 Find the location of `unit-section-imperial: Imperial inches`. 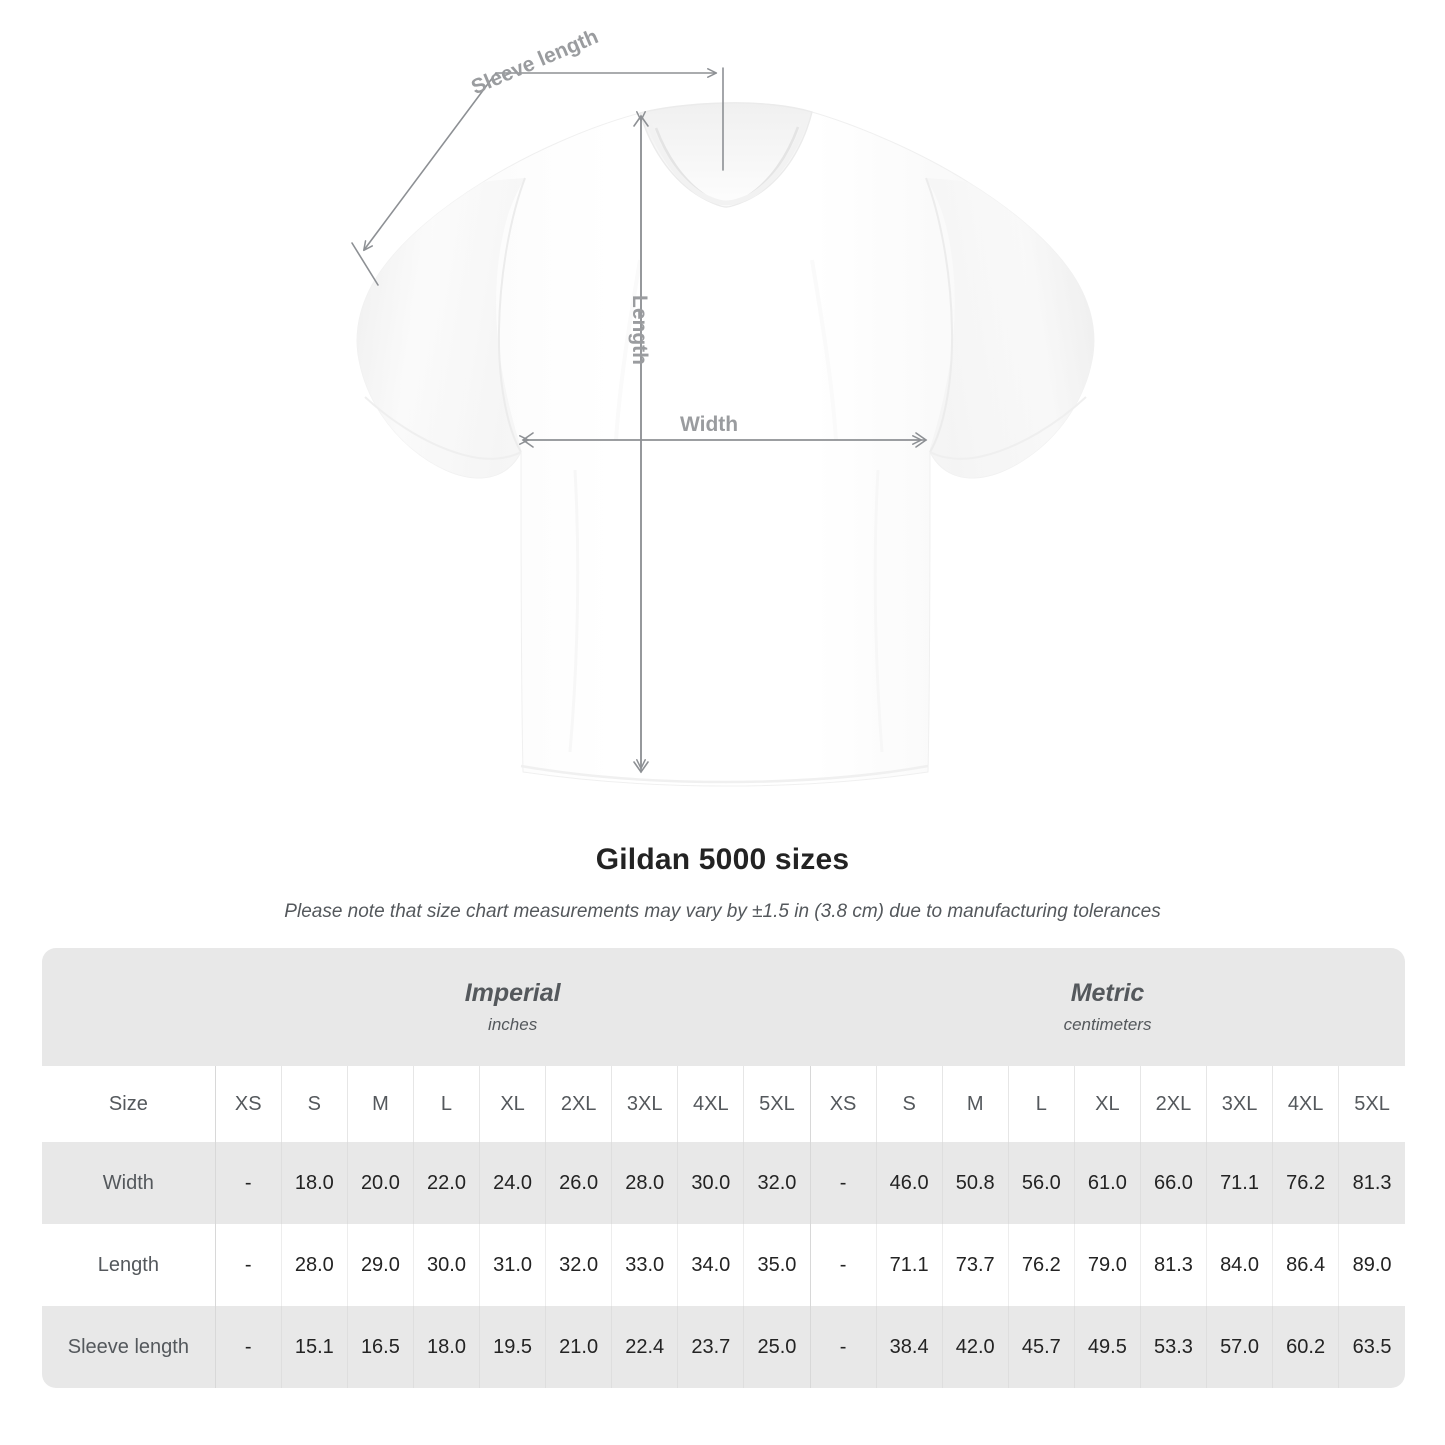

unit-section-imperial: Imperial inches is located at coordinates (513, 1007).